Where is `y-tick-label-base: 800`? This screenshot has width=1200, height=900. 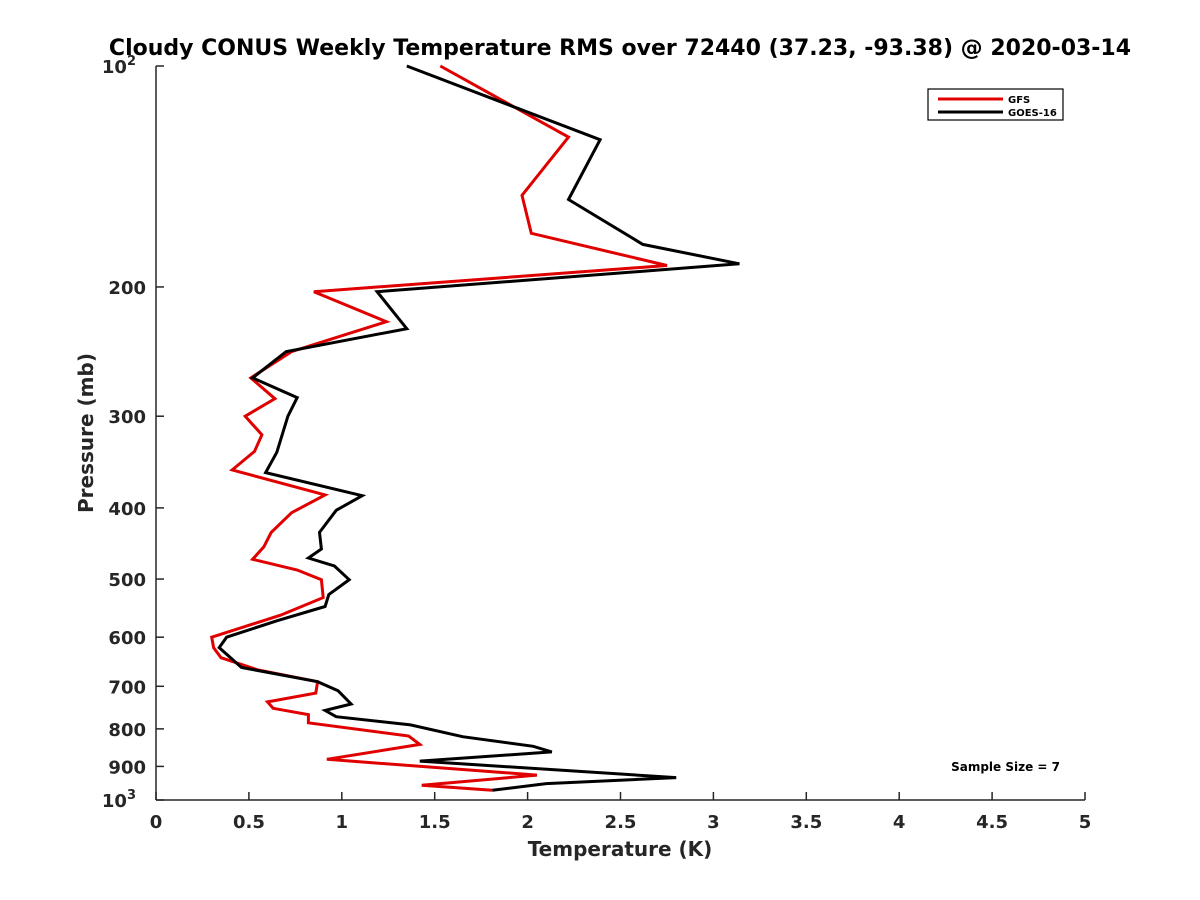
y-tick-label-base: 800 is located at coordinates (127, 730).